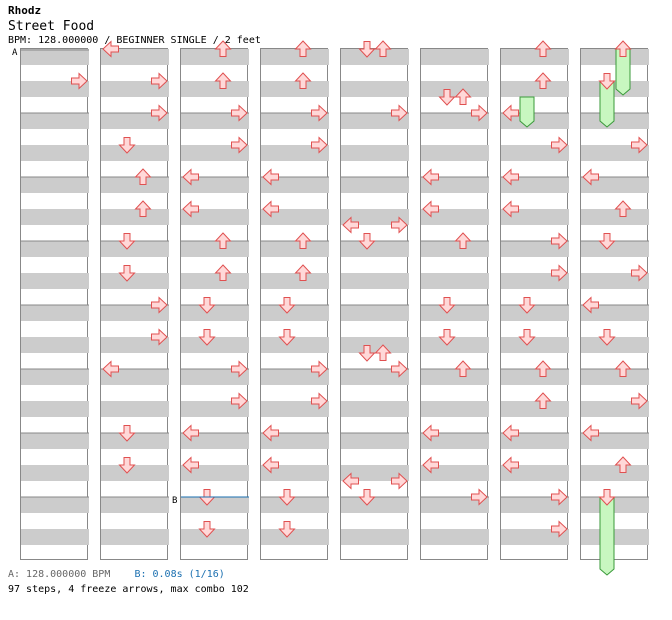 This screenshot has height=620, width=672. What do you see at coordinates (59, 574) in the screenshot?
I see `bpm-legend: A: 128.000000 BPM` at bounding box center [59, 574].